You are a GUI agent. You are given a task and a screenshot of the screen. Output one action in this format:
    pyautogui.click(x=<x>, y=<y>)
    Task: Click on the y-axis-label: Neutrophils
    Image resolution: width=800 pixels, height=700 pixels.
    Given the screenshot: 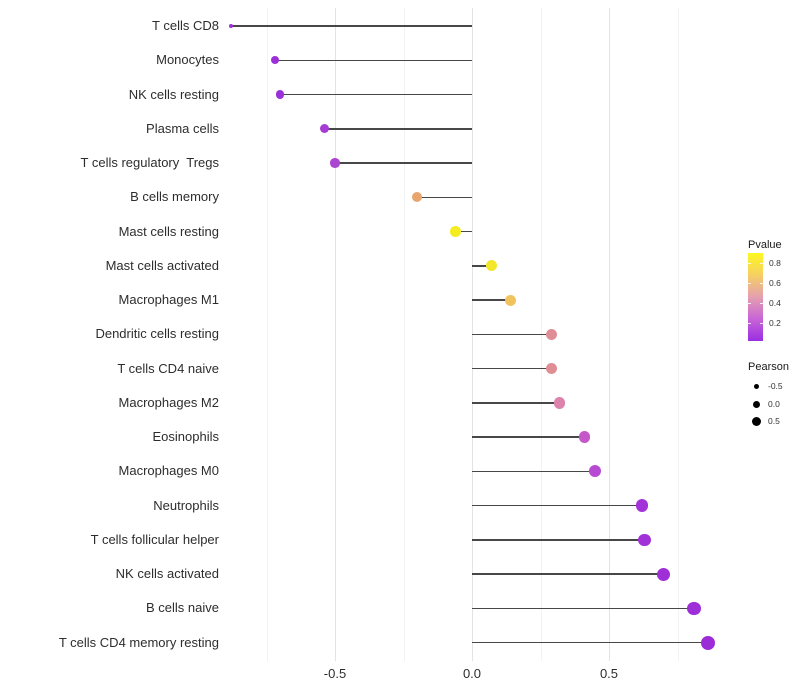 What is the action you would take?
    pyautogui.click(x=186, y=505)
    